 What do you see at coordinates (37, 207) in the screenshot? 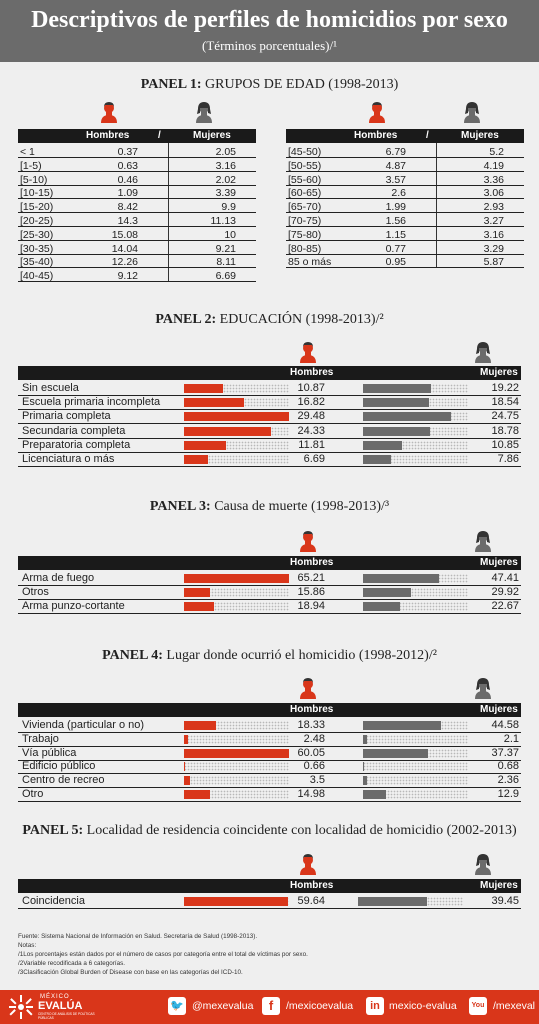
I see `age-group-label: [15-20)` at bounding box center [37, 207].